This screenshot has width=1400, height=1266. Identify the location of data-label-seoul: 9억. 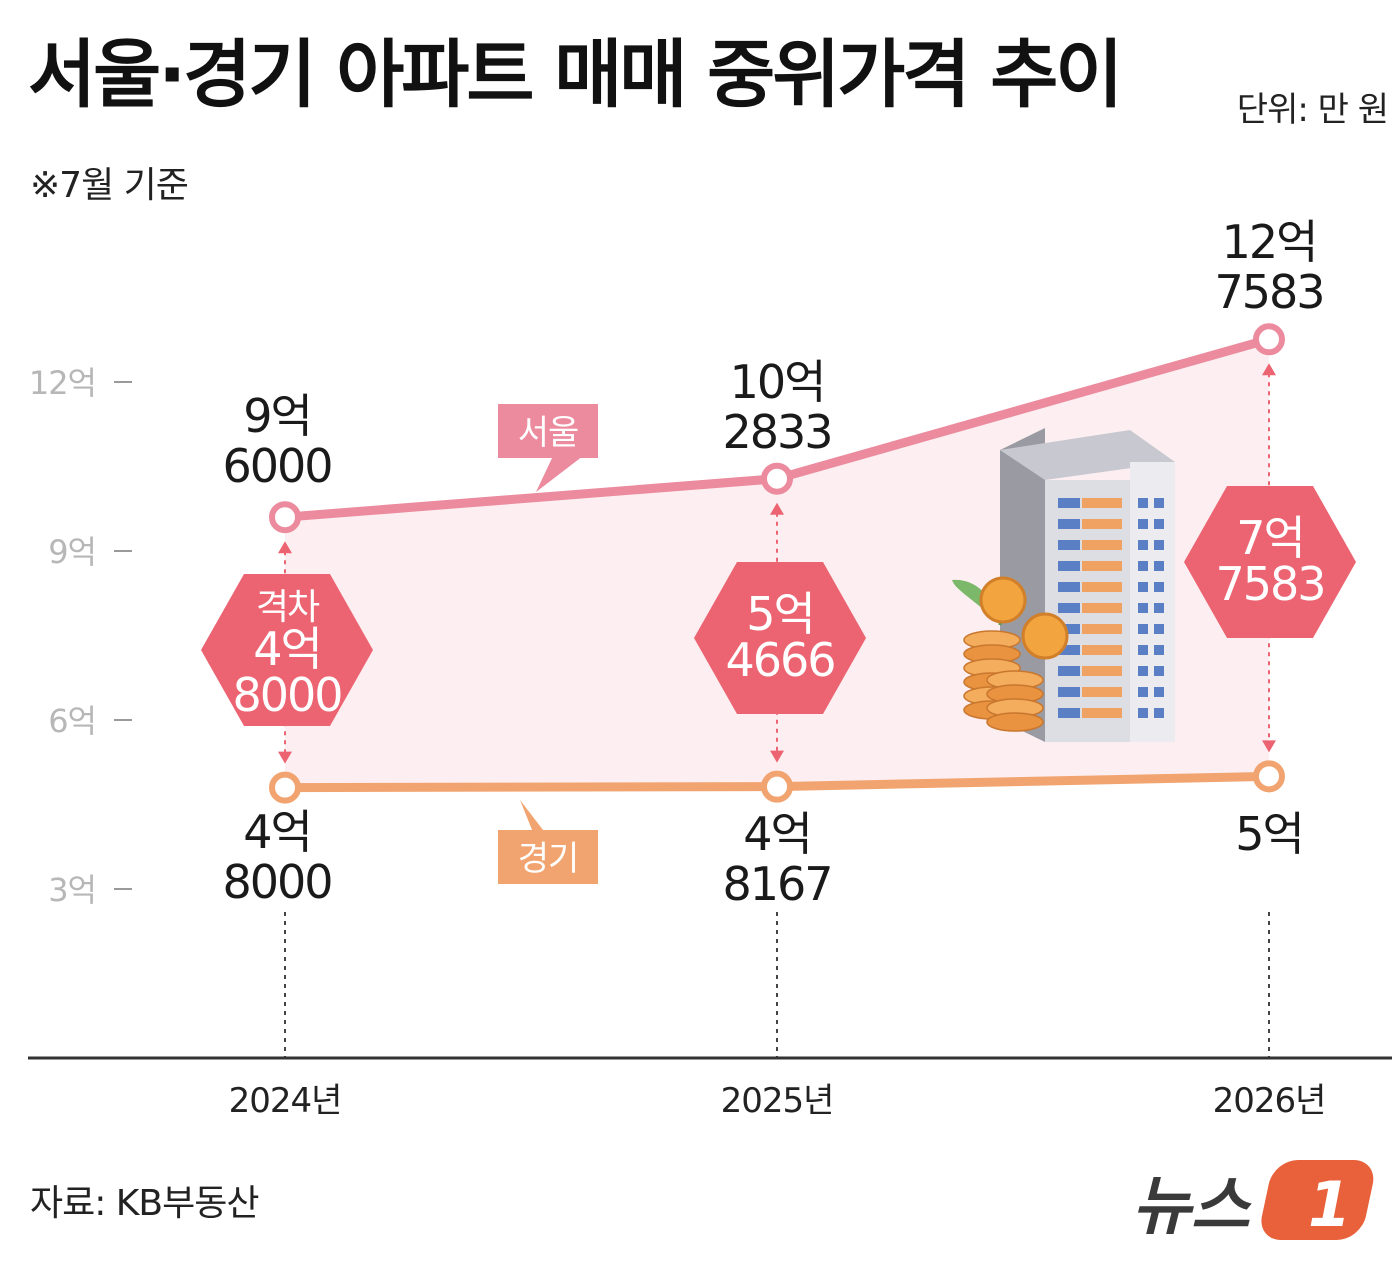
(277, 416).